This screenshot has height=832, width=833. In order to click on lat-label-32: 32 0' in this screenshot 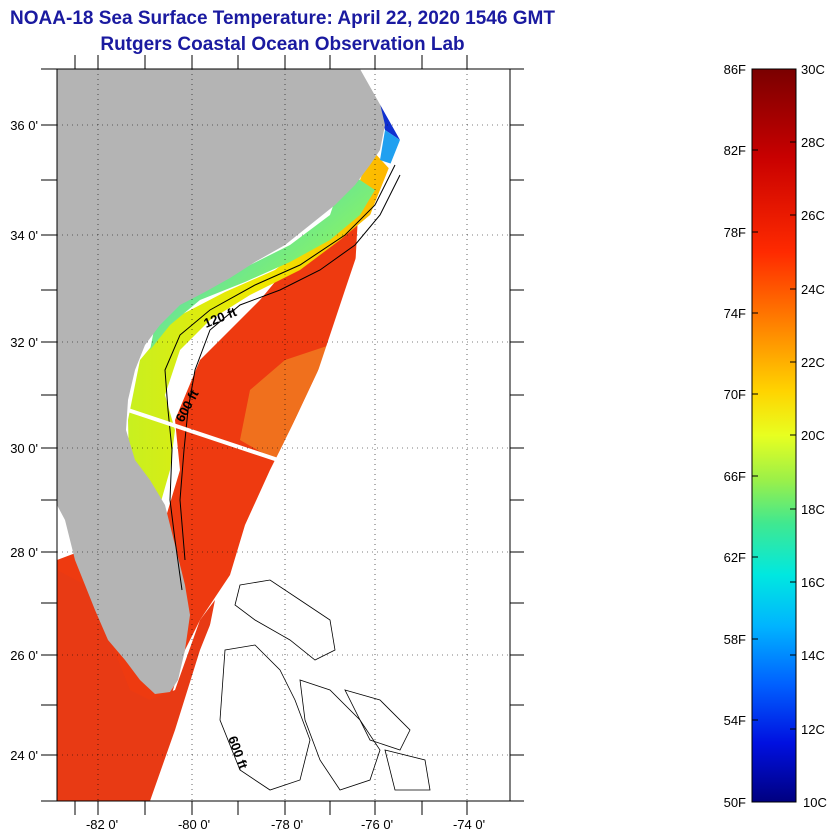, I will do `click(24, 342)`.